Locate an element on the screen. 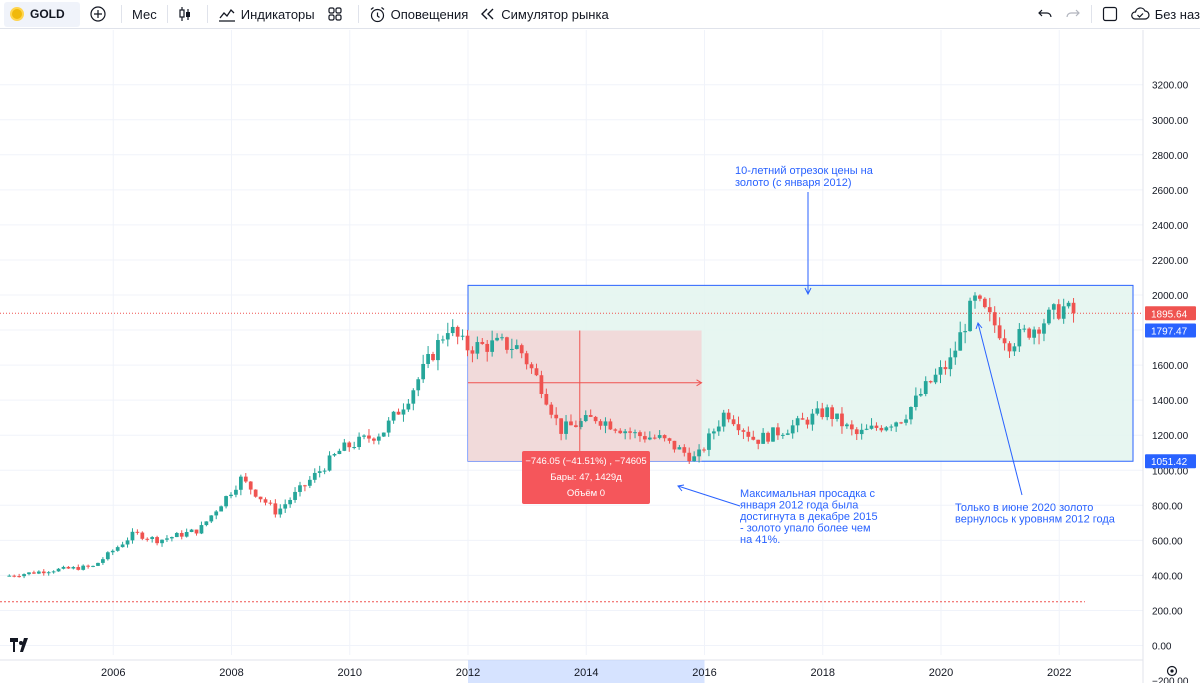 The image size is (1200, 683). x-tick-label: 2010 is located at coordinates (350, 673).